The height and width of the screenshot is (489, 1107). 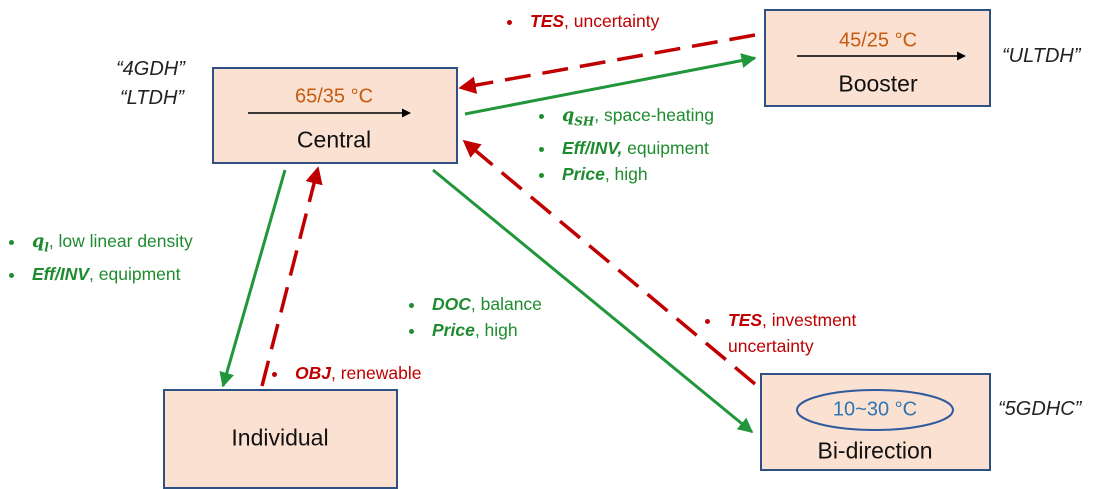 What do you see at coordinates (584, 121) in the screenshot?
I see `annotation-subscript: SH` at bounding box center [584, 121].